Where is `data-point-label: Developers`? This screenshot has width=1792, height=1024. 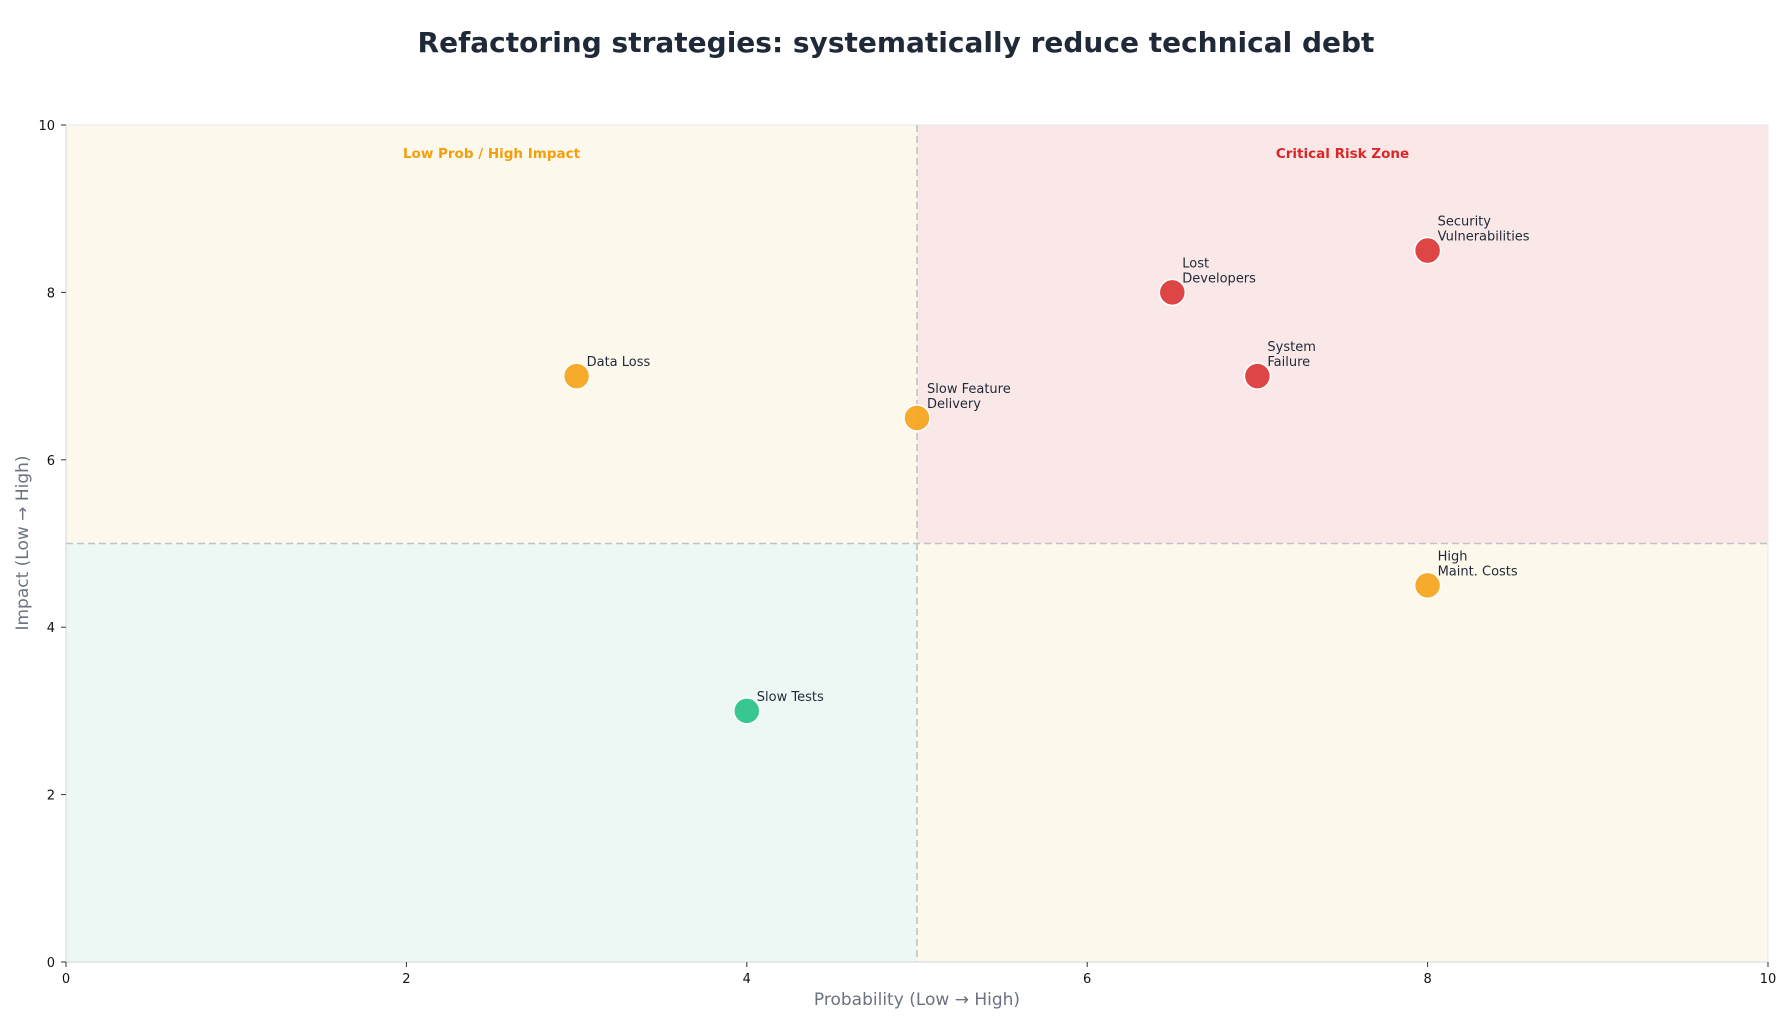 data-point-label: Developers is located at coordinates (1219, 278).